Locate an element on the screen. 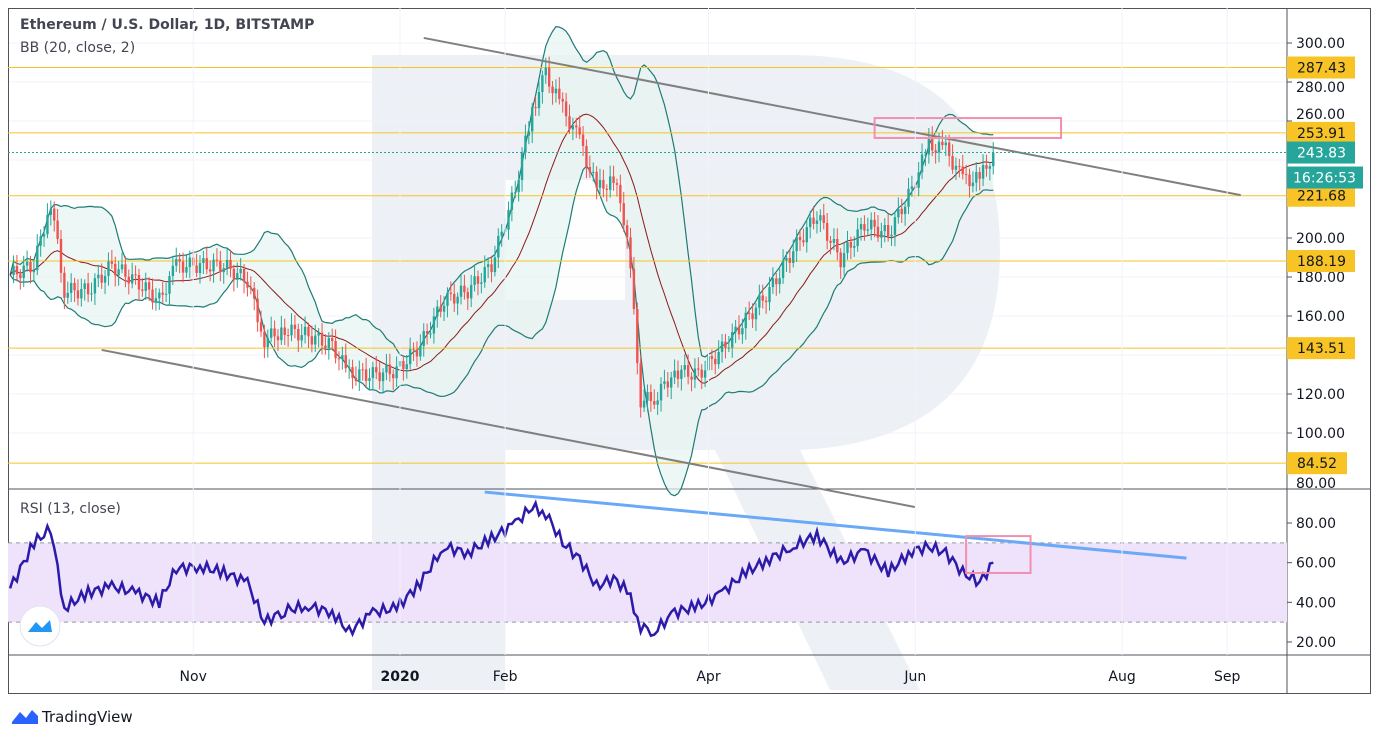 The height and width of the screenshot is (741, 1379). last-price-tag is located at coordinates (1321, 152).